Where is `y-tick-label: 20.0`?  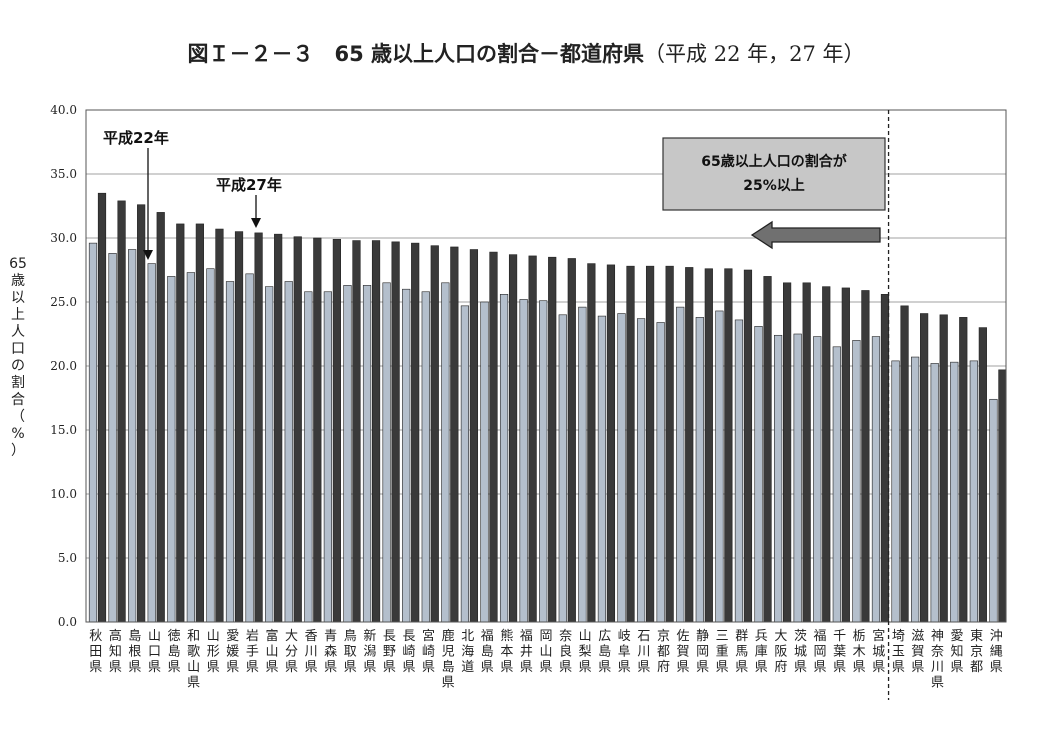
y-tick-label: 20.0 is located at coordinates (63, 366).